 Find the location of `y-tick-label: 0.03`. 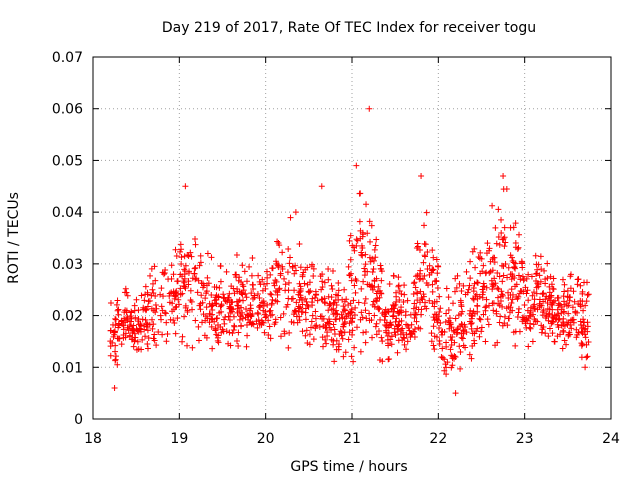

y-tick-label: 0.03 is located at coordinates (67, 265).